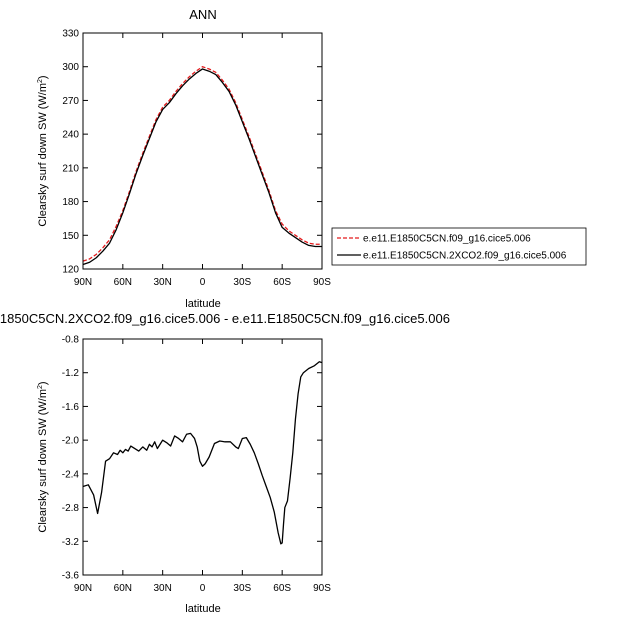 This screenshot has width=621, height=621. What do you see at coordinates (71, 474) in the screenshot?
I see `bottom-y-tick-label: -2.4` at bounding box center [71, 474].